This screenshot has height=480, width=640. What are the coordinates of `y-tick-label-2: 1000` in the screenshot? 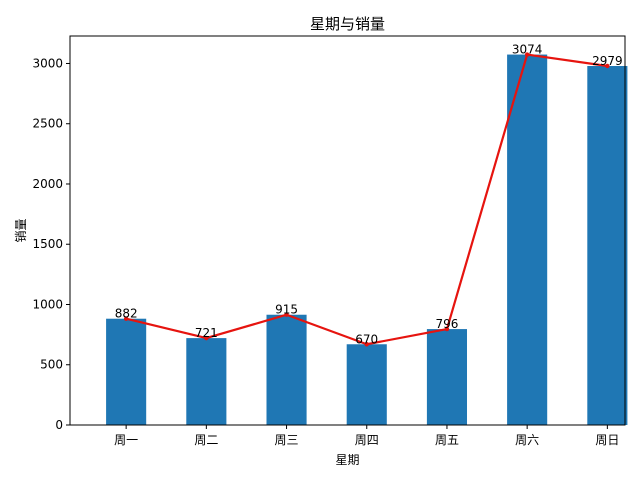 It's located at (47, 304).